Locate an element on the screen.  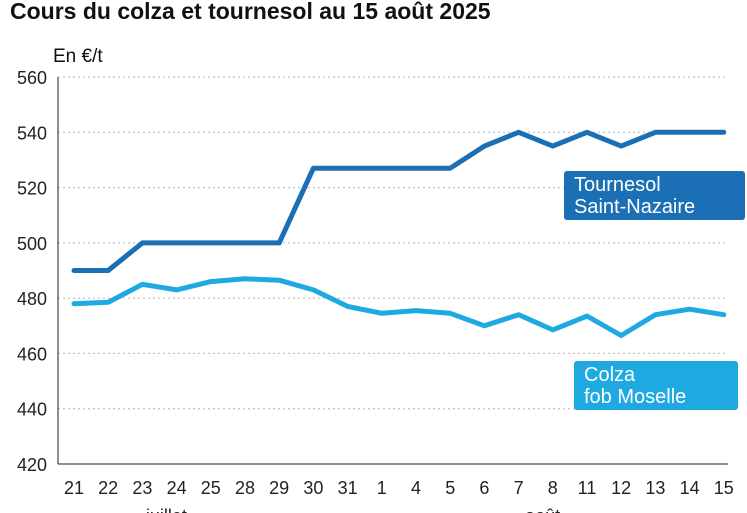
x-tick-1: 1 is located at coordinates (382, 488).